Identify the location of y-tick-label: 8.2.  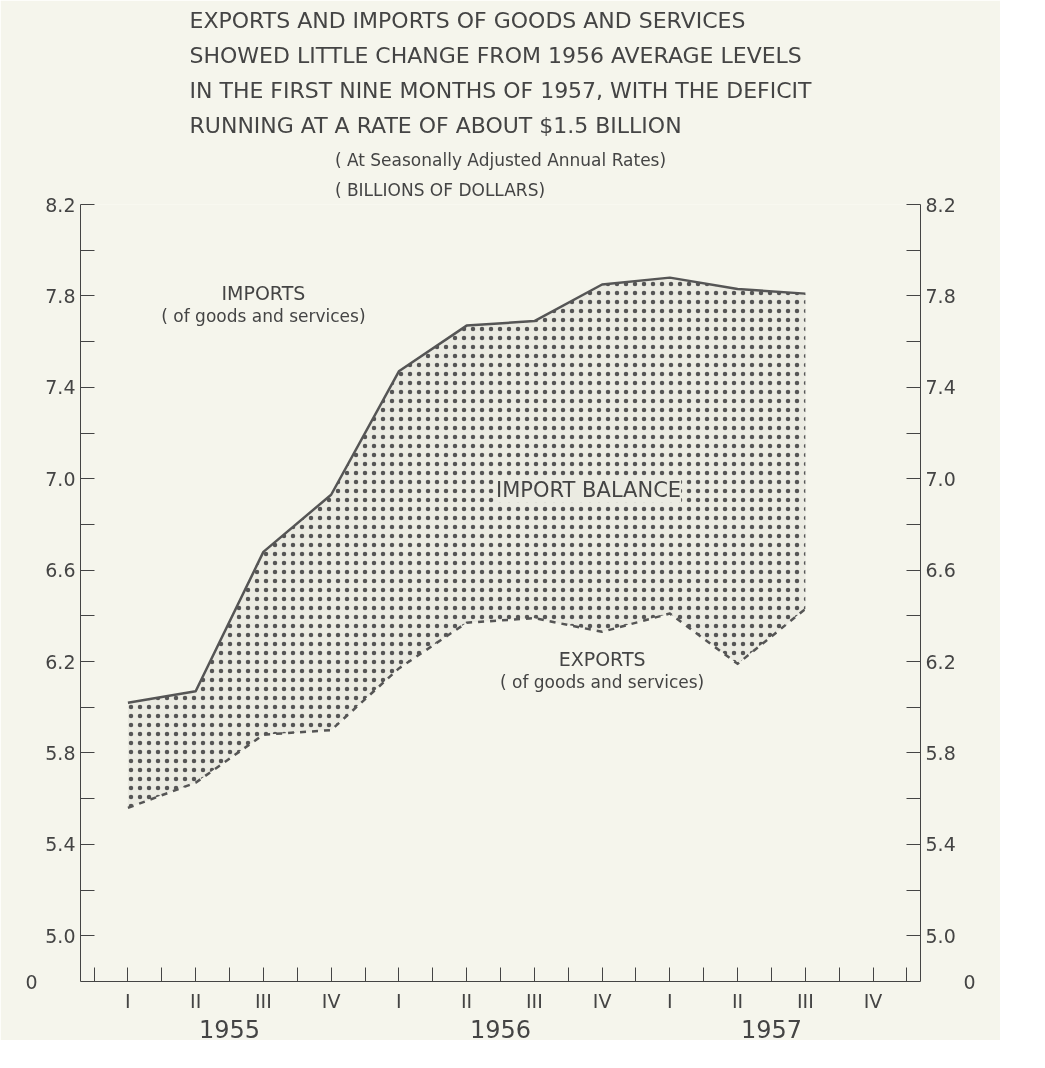
(60, 204).